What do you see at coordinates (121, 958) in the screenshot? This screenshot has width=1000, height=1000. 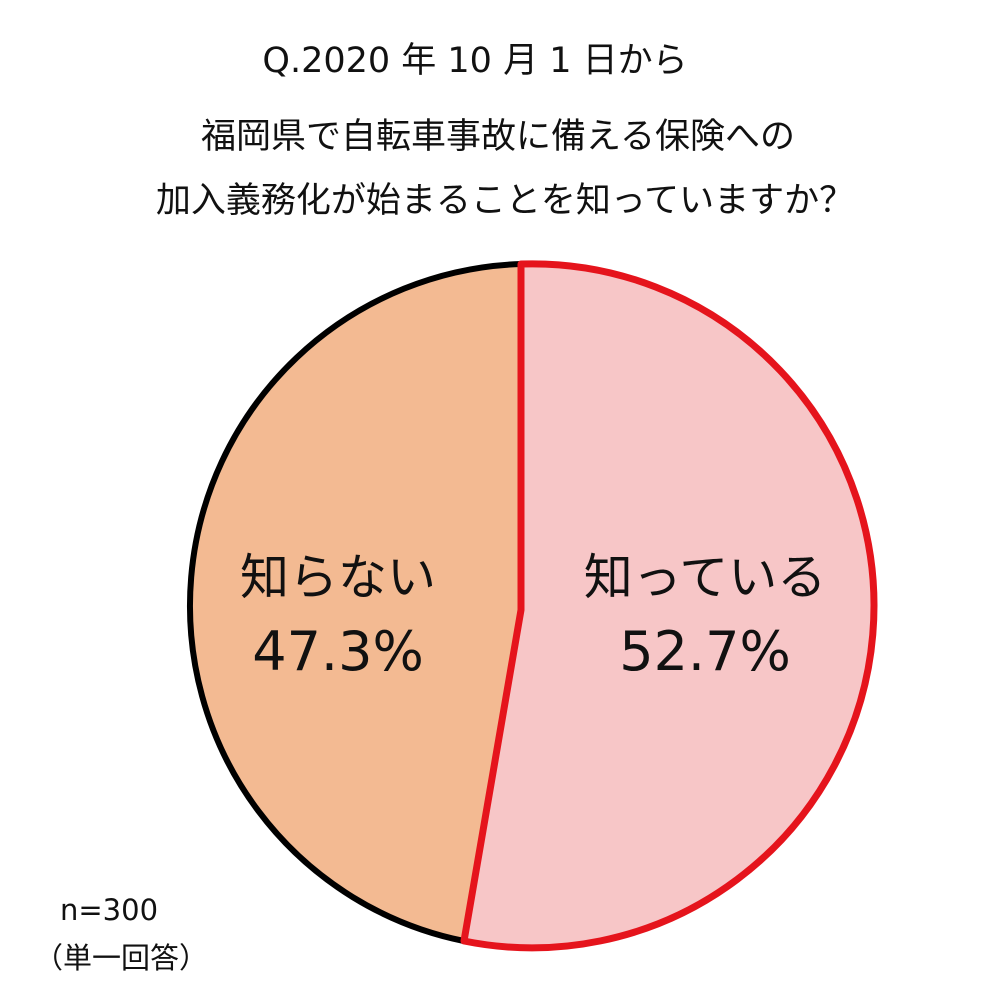 I see `answer-type-note: （単一回答）` at bounding box center [121, 958].